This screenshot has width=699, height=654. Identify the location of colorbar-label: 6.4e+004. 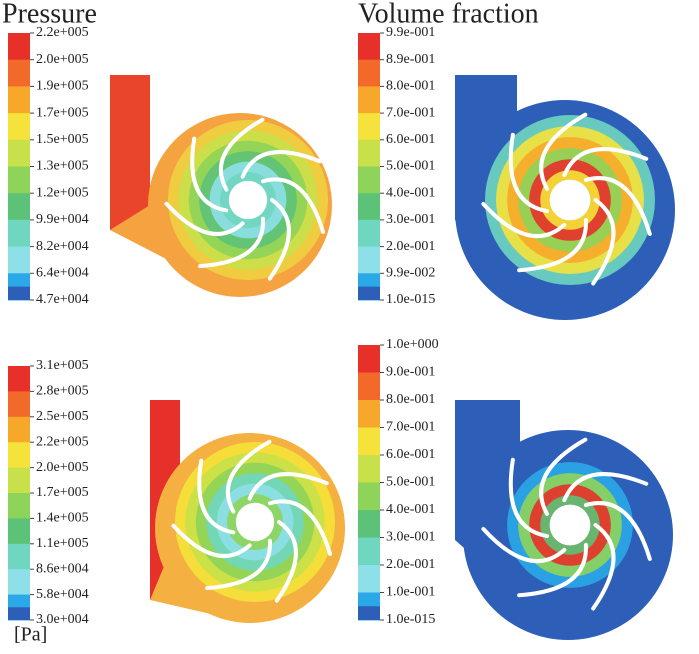
(62, 273).